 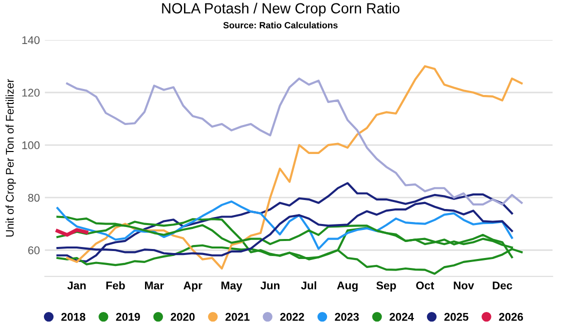 What do you see at coordinates (31, 145) in the screenshot?
I see `y-tick-label: 100` at bounding box center [31, 145].